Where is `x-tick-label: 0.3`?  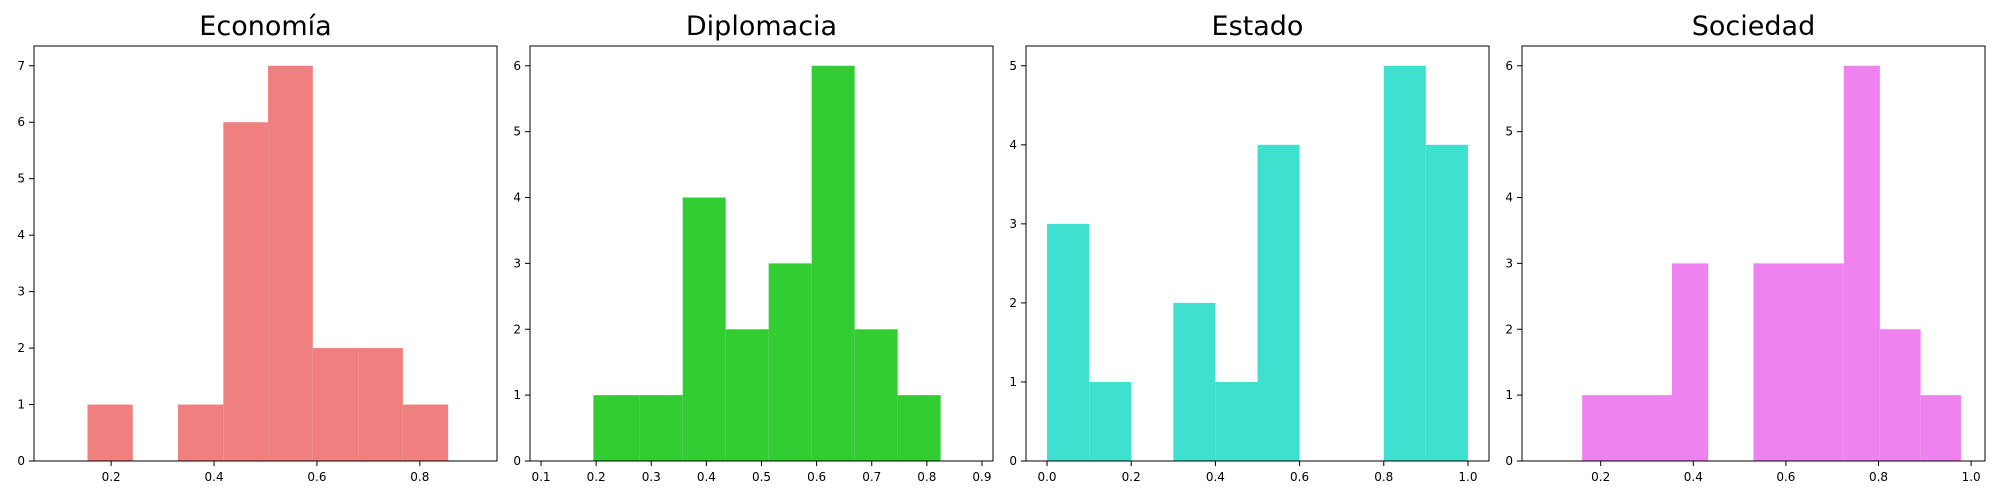 x-tick-label: 0.3 is located at coordinates (651, 477).